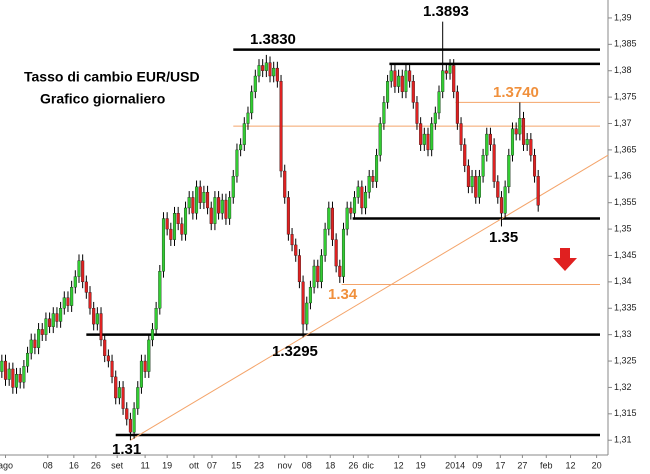 The width and height of the screenshot is (650, 474). I want to click on y-tick-label: 1,365, so click(625, 149).